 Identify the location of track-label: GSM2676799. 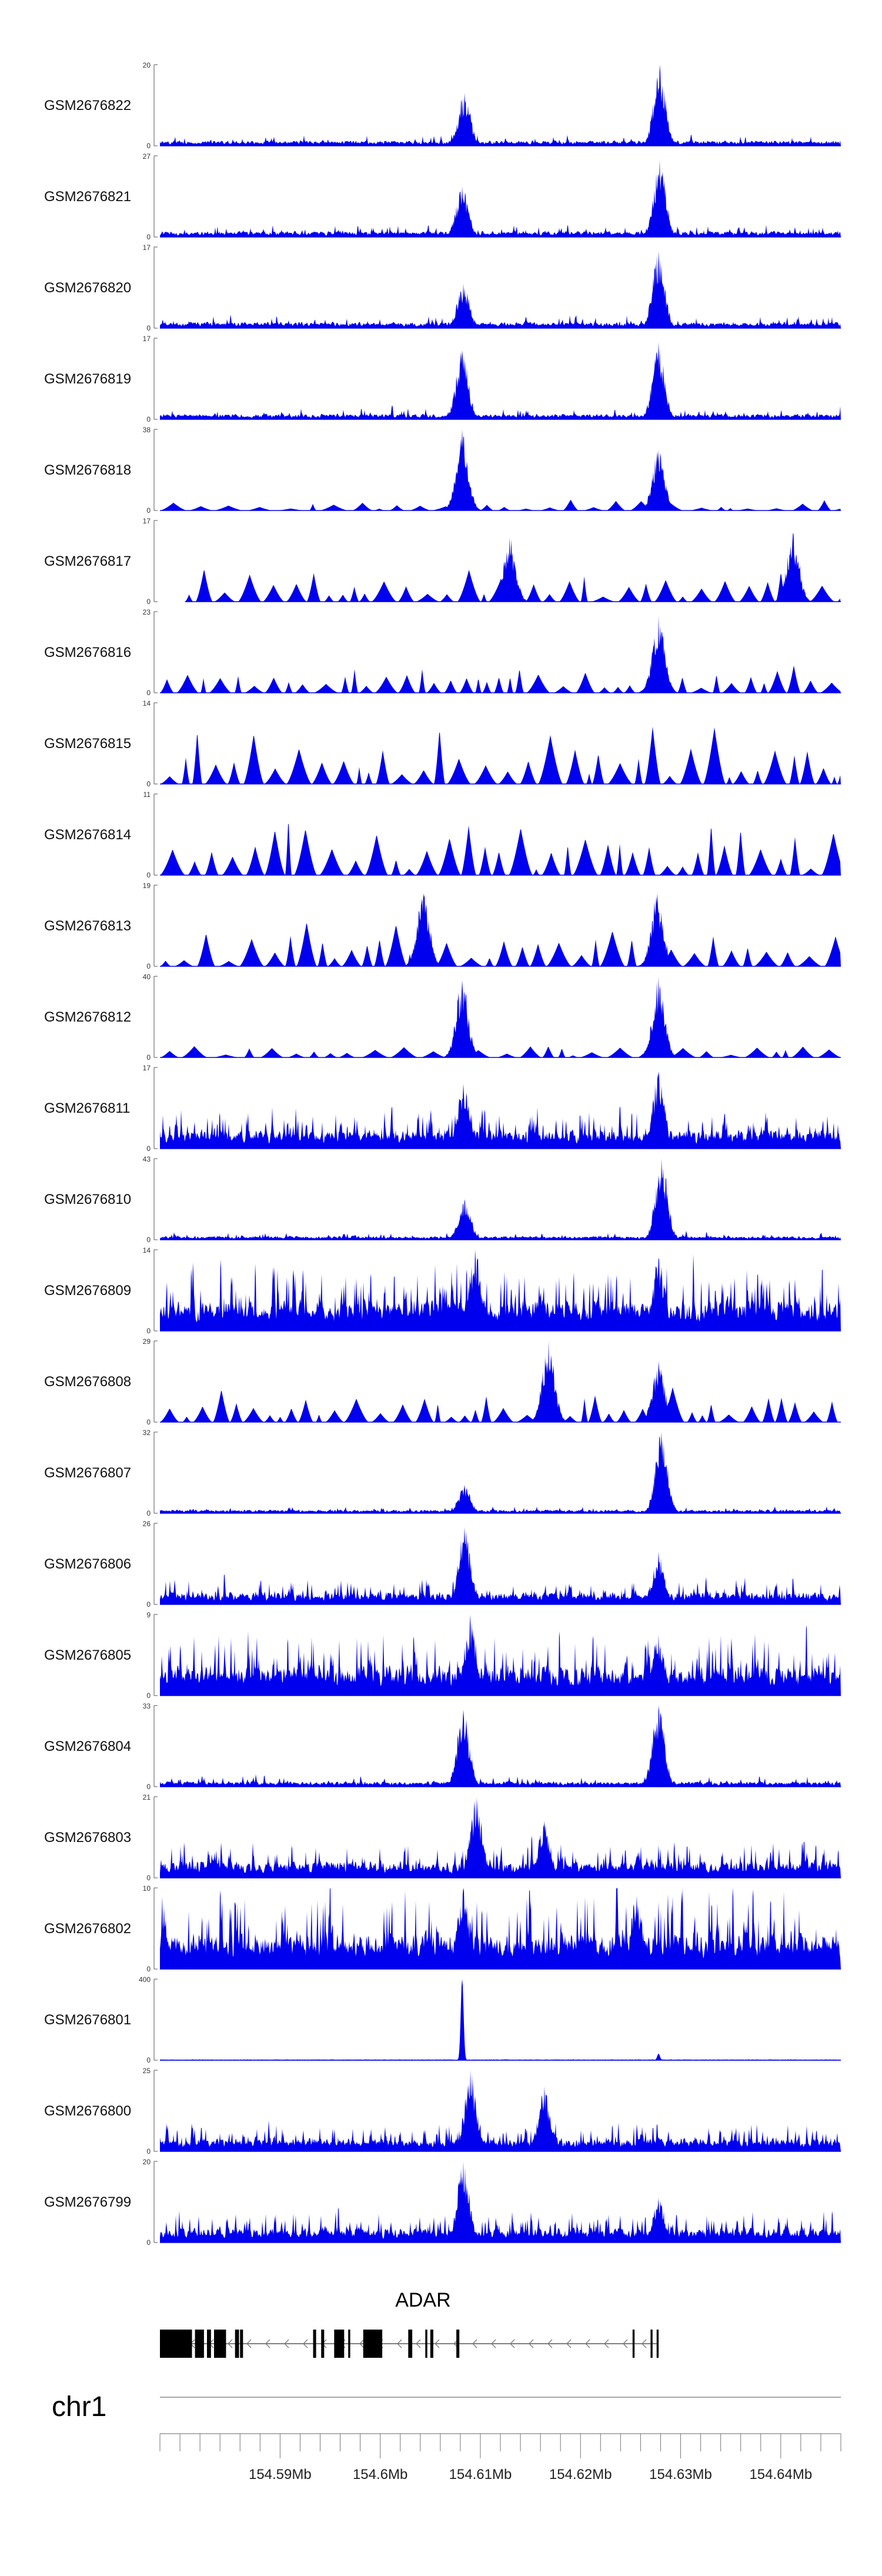
(87, 2202).